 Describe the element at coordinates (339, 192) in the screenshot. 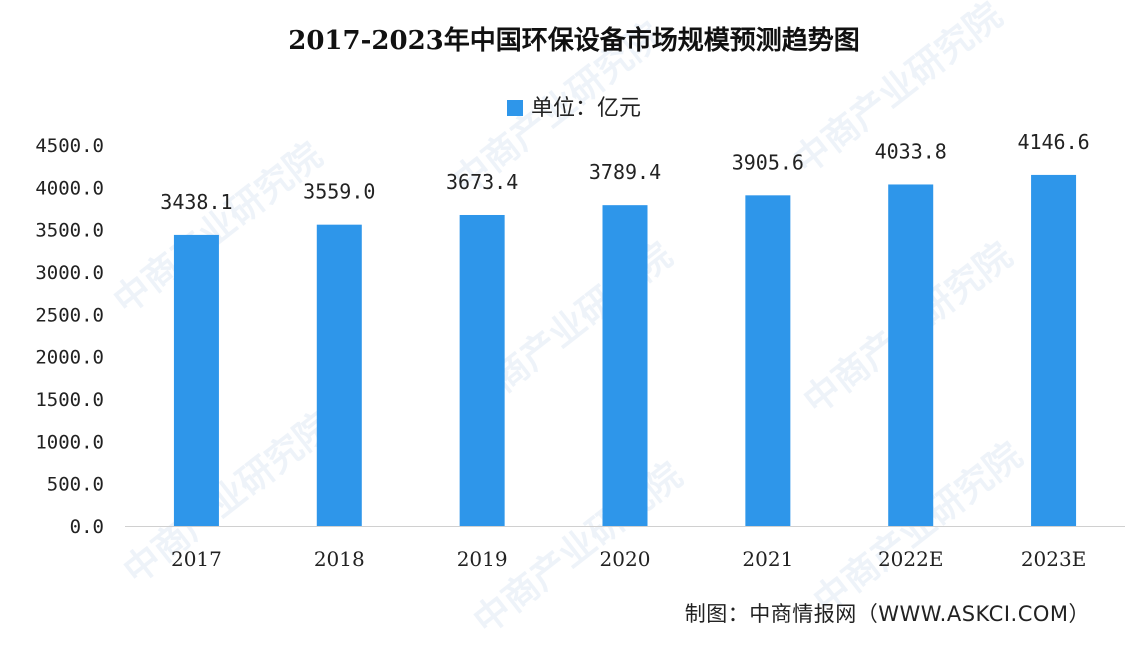

I see `data-label: 3559.0` at that location.